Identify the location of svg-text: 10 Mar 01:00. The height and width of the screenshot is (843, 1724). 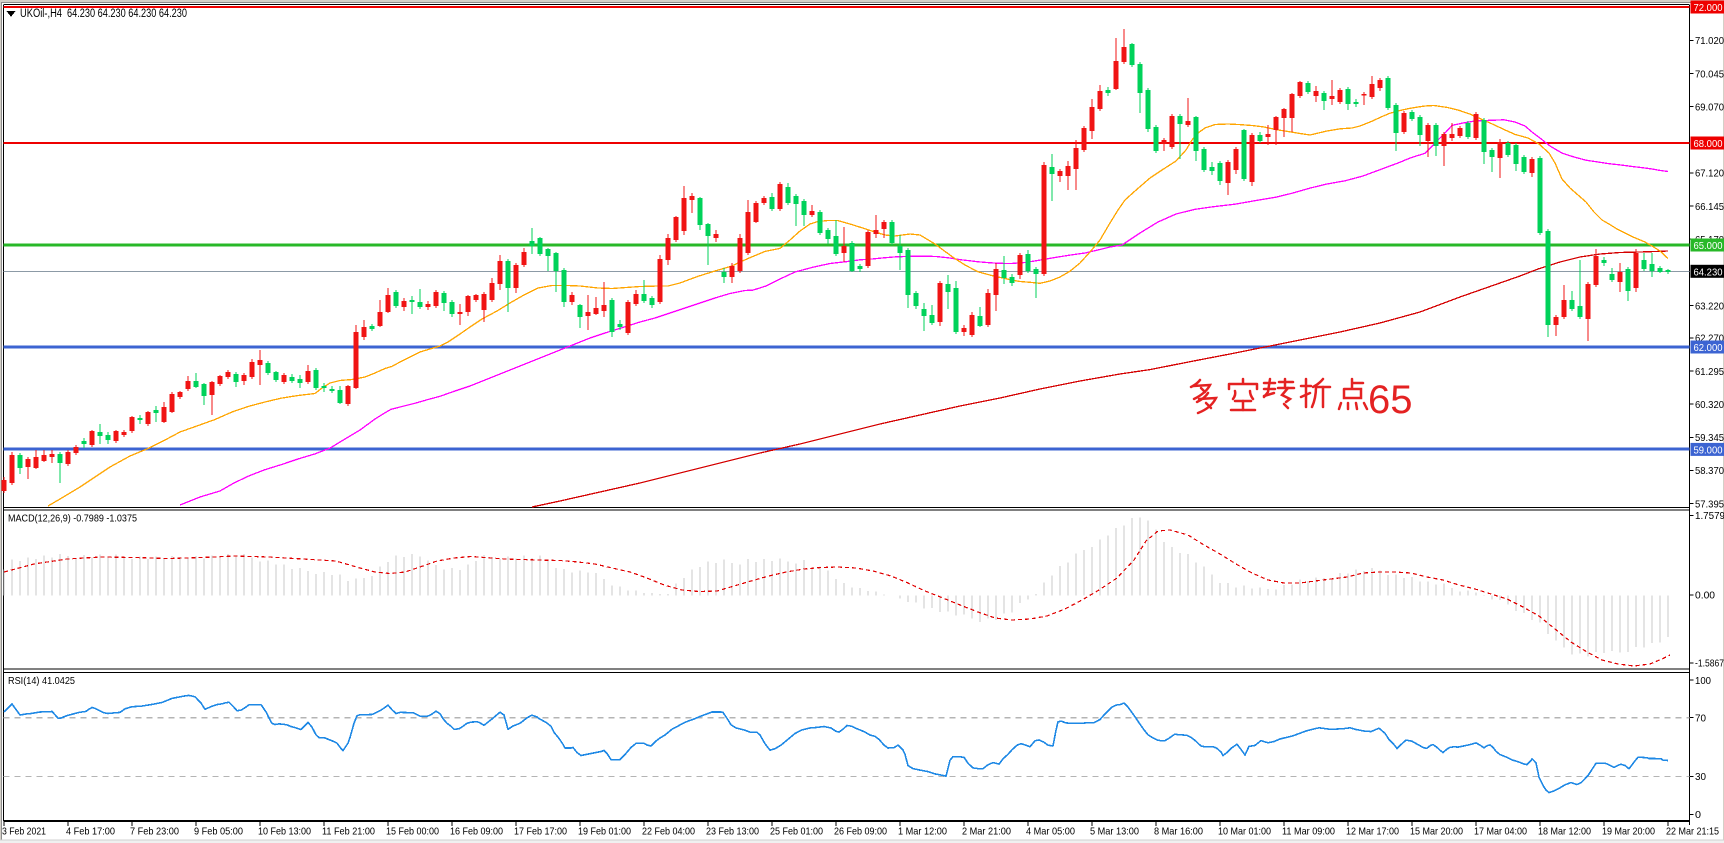
(1244, 832).